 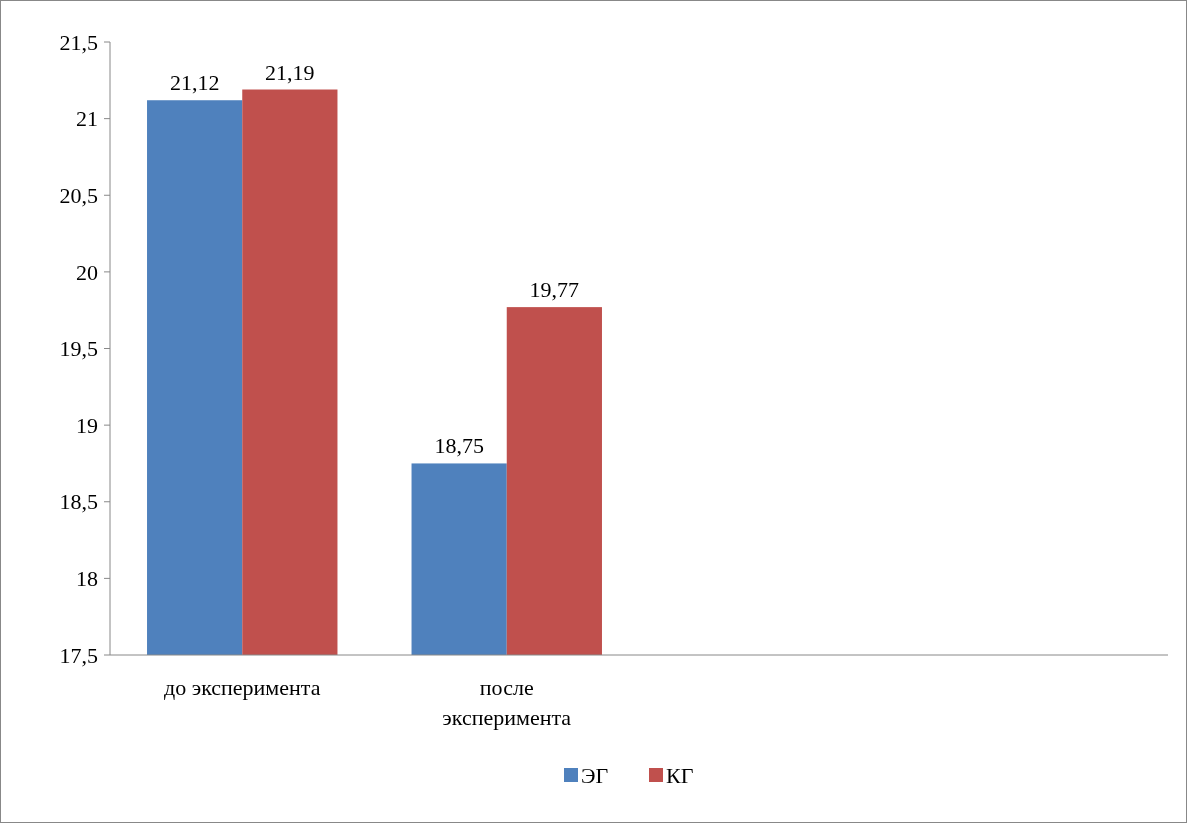 What do you see at coordinates (242, 687) in the screenshot?
I see `x-tick-label: до эксперимента` at bounding box center [242, 687].